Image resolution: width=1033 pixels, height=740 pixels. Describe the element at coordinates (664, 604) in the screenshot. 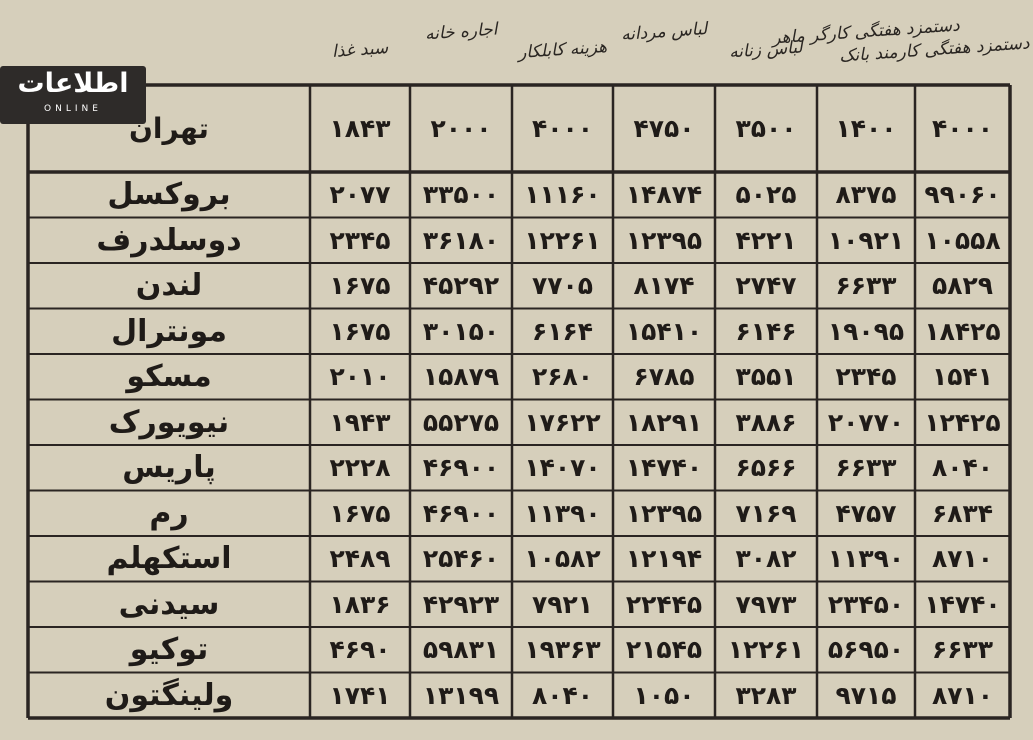

I see `value-cell: ۲۲۴۴۵` at that location.